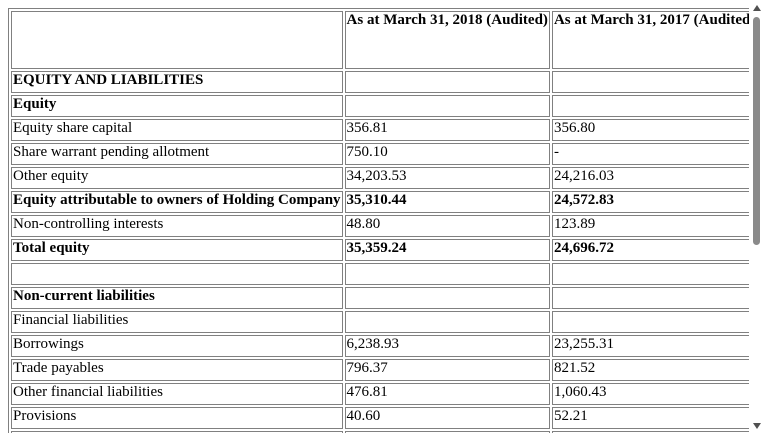  I want to click on row-label: Equity, so click(177, 106).